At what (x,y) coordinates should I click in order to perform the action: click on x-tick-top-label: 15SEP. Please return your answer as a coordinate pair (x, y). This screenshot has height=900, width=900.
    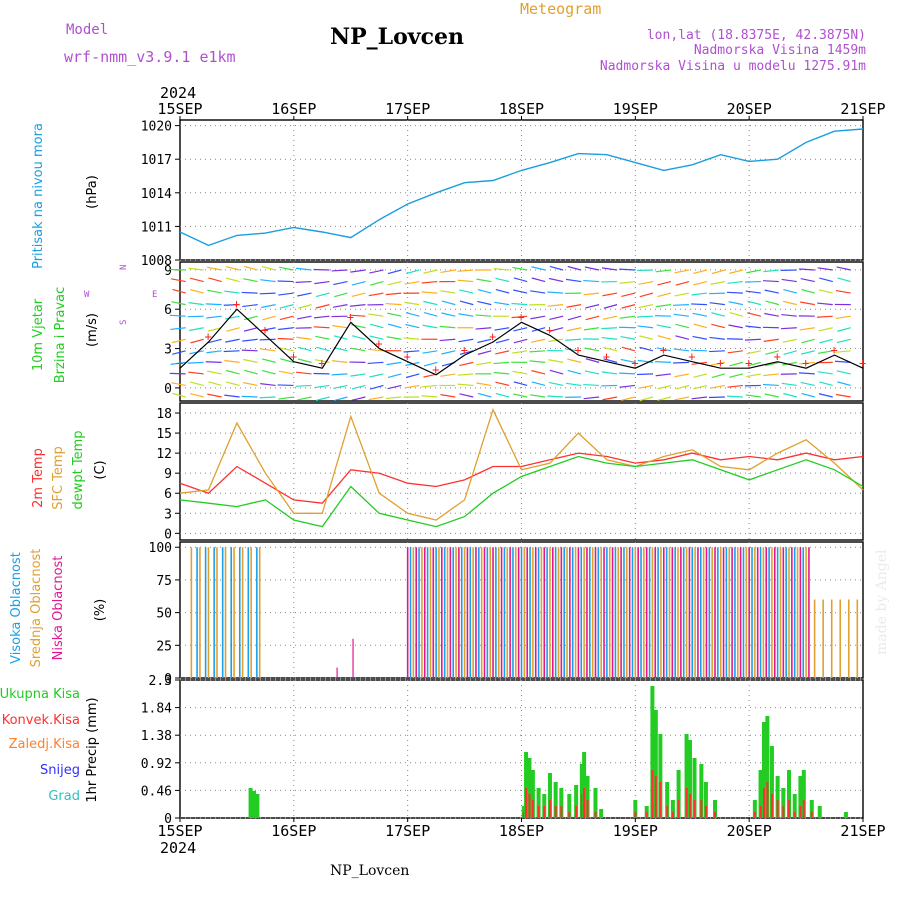
    Looking at the image, I should click on (179, 109).